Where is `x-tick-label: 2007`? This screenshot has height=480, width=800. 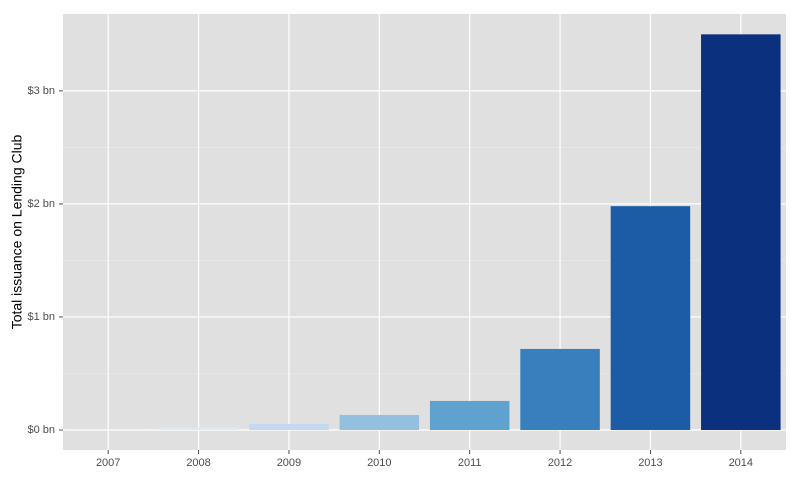 x-tick-label: 2007 is located at coordinates (108, 463).